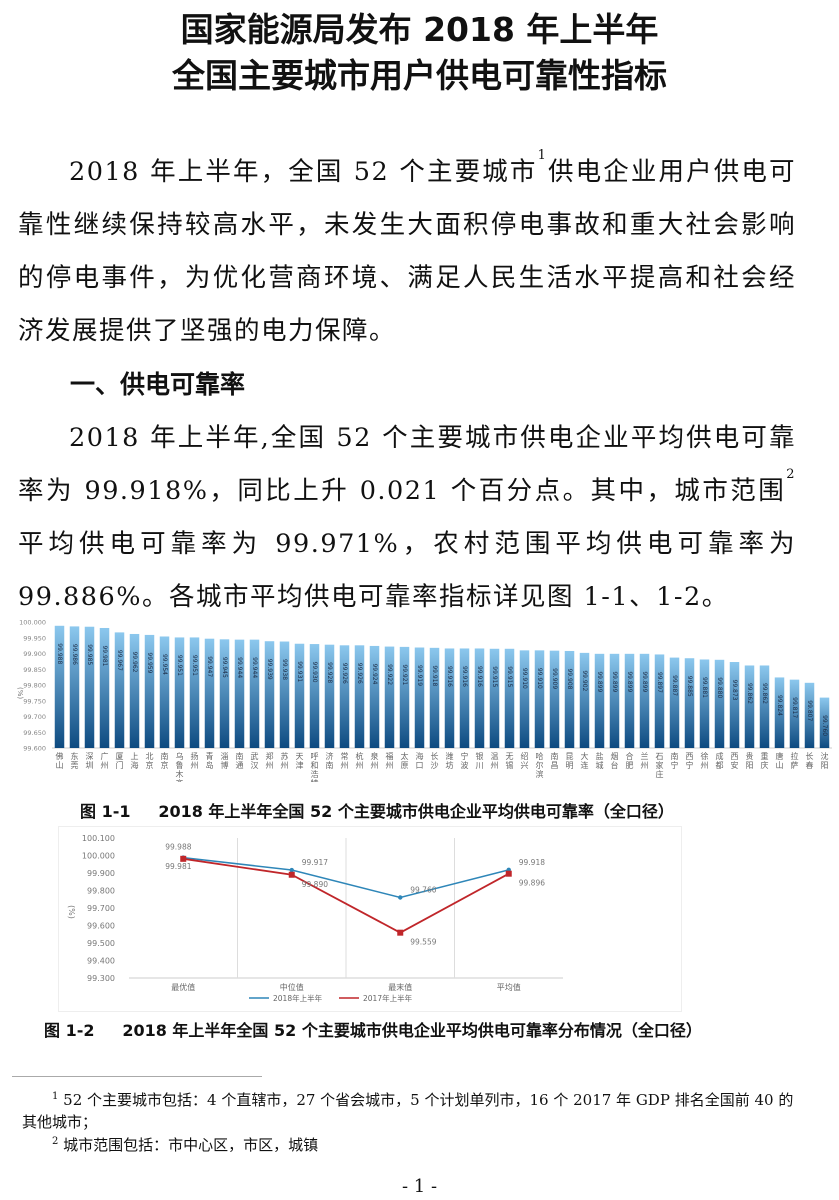 The height and width of the screenshot is (1200, 839). I want to click on x-tick-label-char: 连, so click(585, 765).